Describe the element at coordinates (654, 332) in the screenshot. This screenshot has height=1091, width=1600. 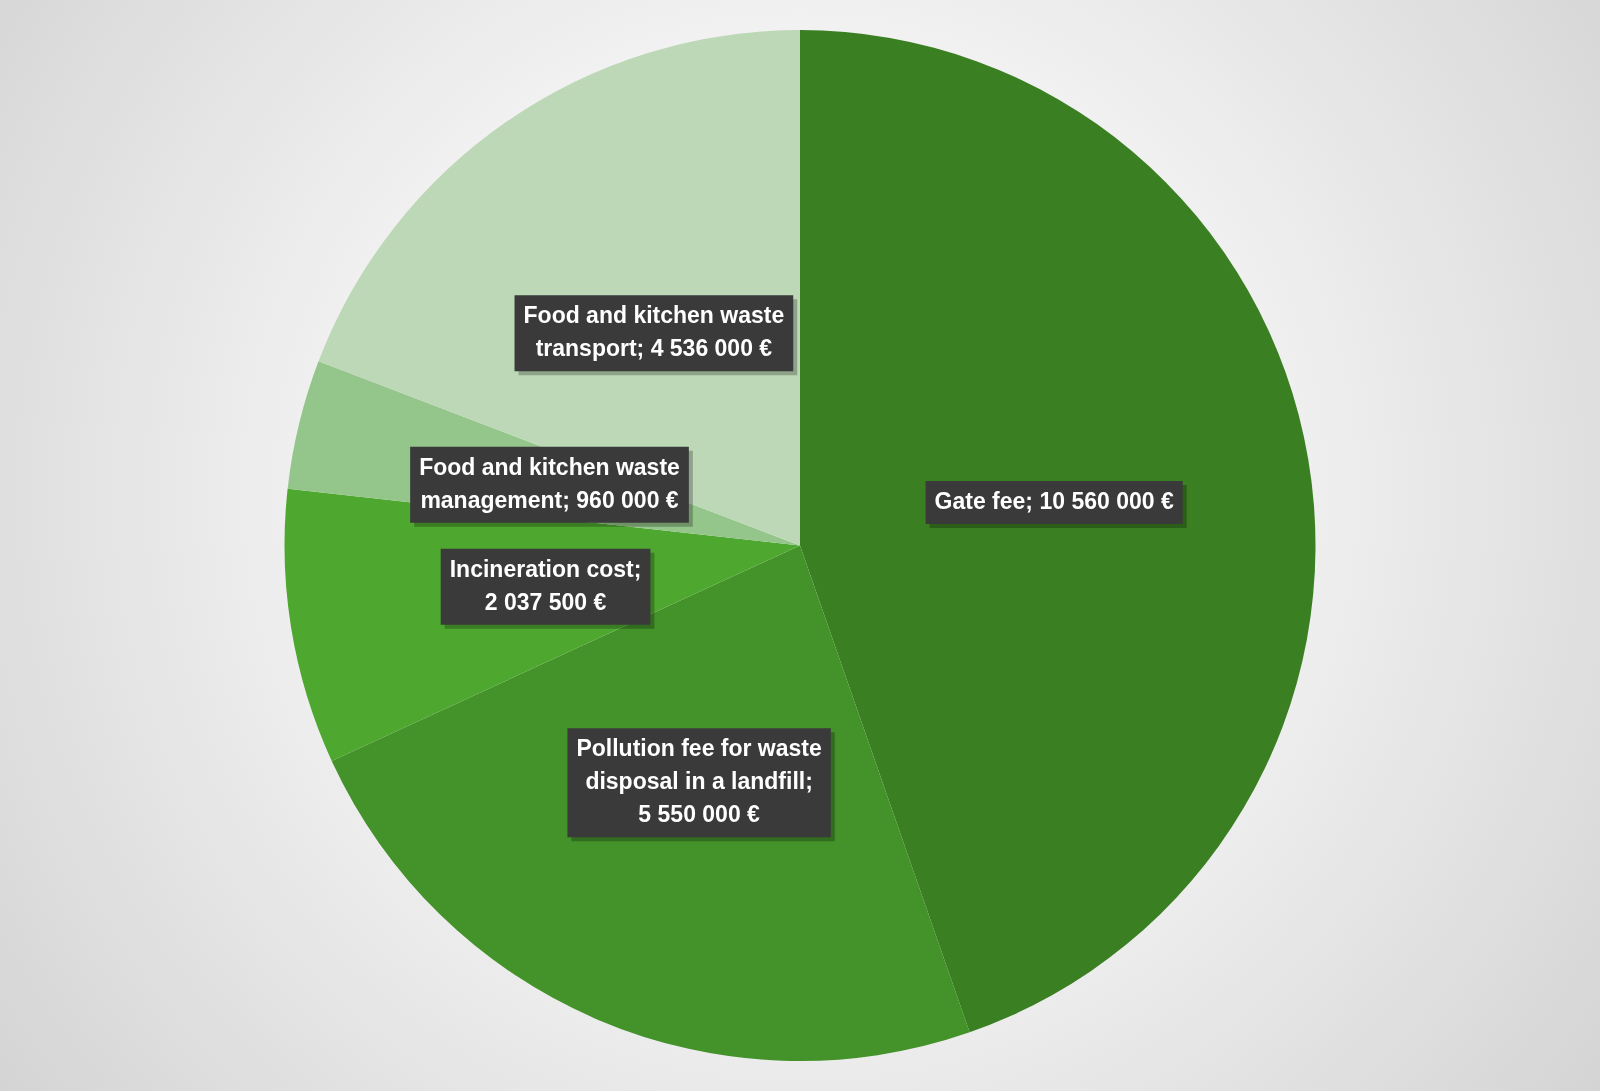
I see `slice-label: Food and kitchen waste transport; 4 536 000 €` at that location.